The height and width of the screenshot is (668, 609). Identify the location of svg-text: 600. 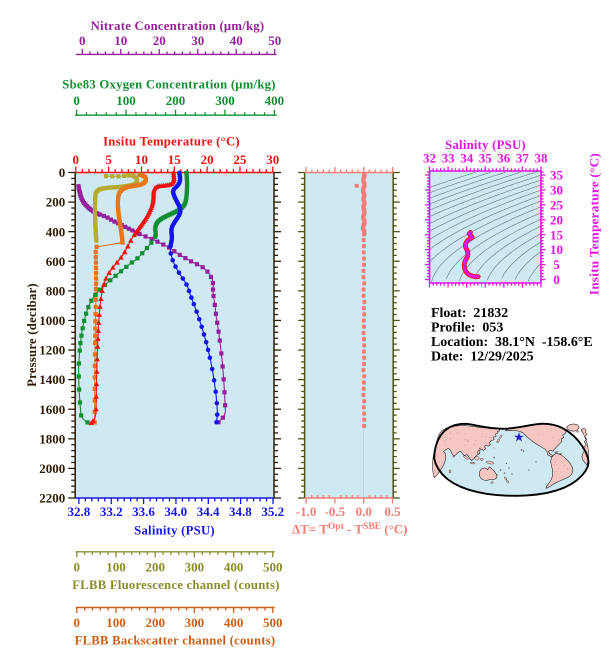
(56, 261).